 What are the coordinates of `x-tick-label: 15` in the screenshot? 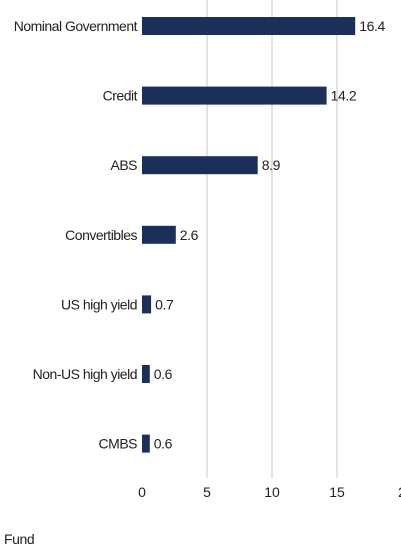 It's located at (337, 492).